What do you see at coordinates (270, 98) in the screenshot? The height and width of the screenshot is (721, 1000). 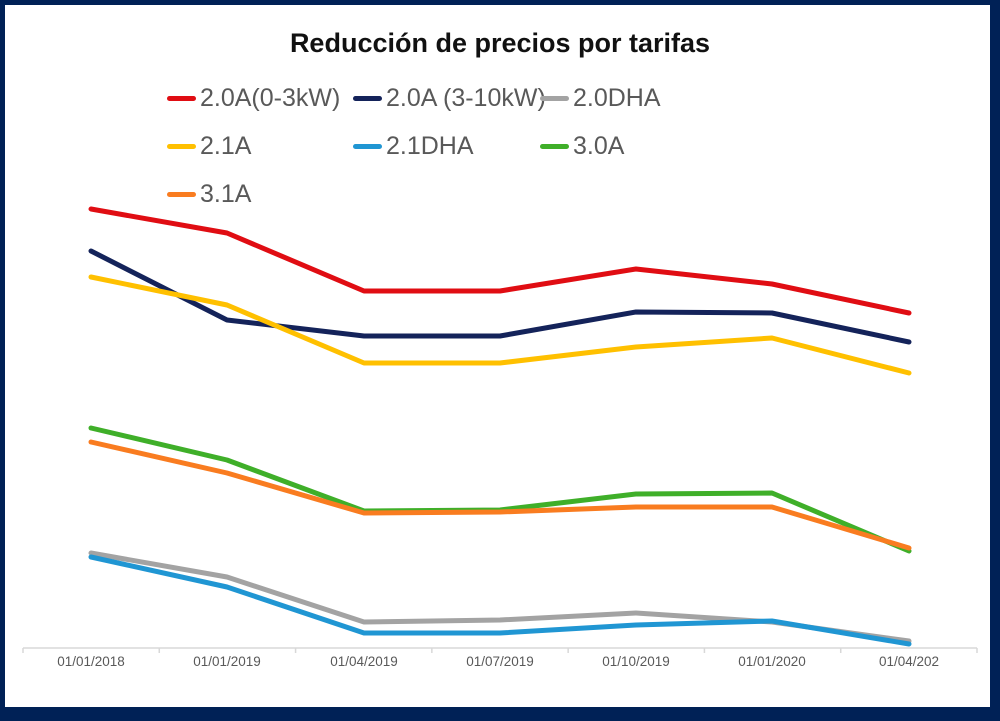 I see `legend-label: 2.0A(0-3kW)` at bounding box center [270, 98].